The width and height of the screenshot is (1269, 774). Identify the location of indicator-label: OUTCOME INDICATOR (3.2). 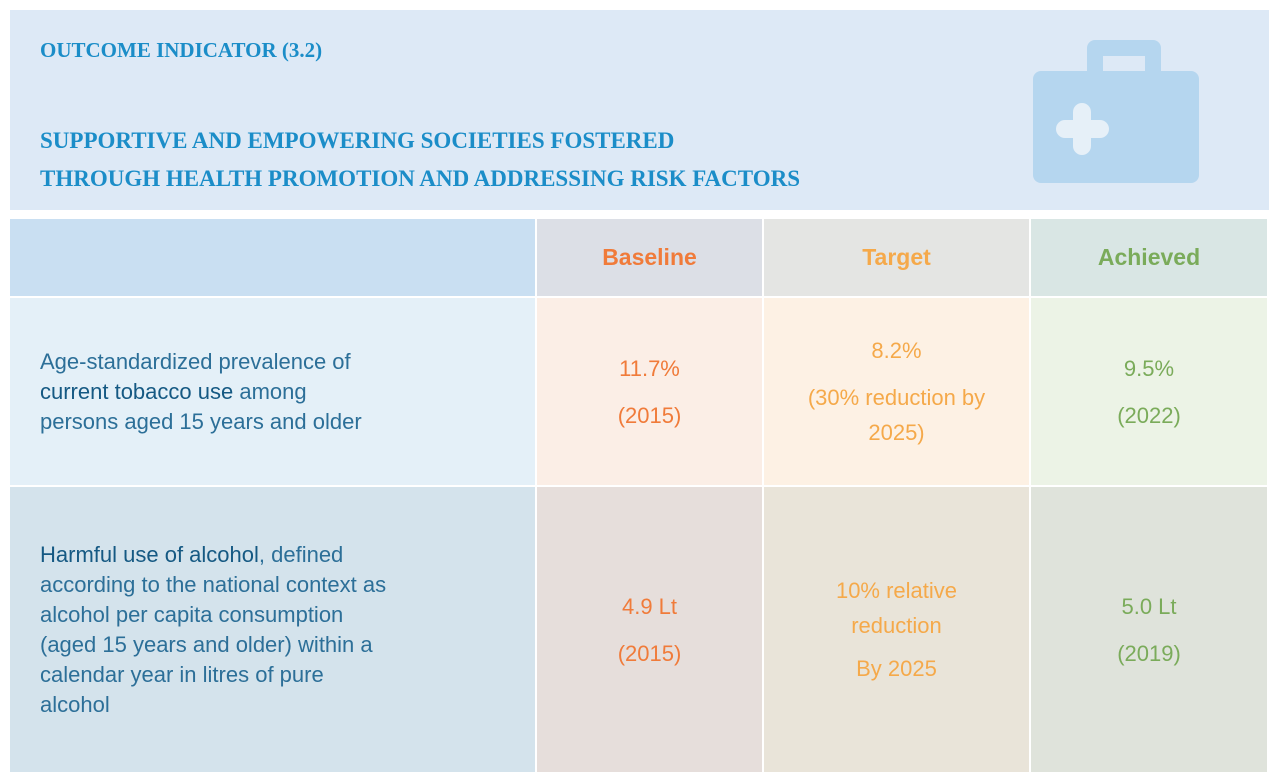
(181, 50).